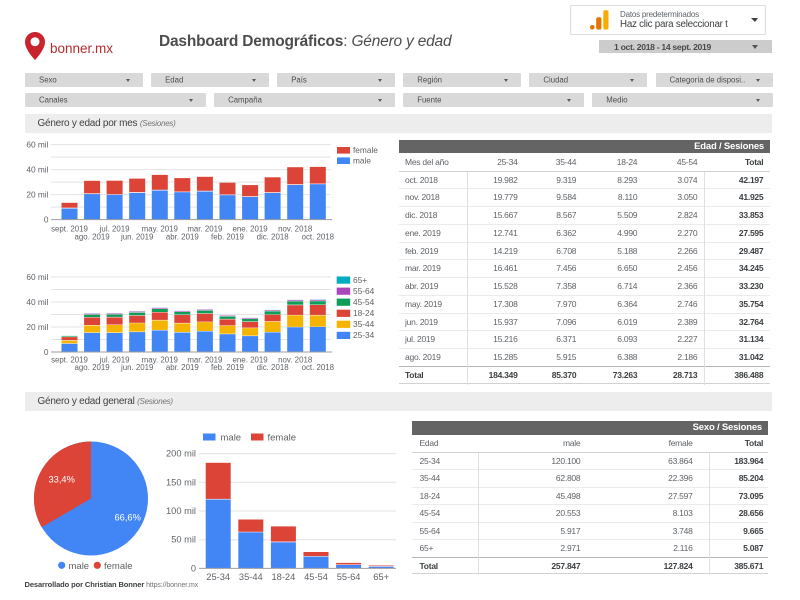  I want to click on svg-text: 50 mil, so click(183, 540).